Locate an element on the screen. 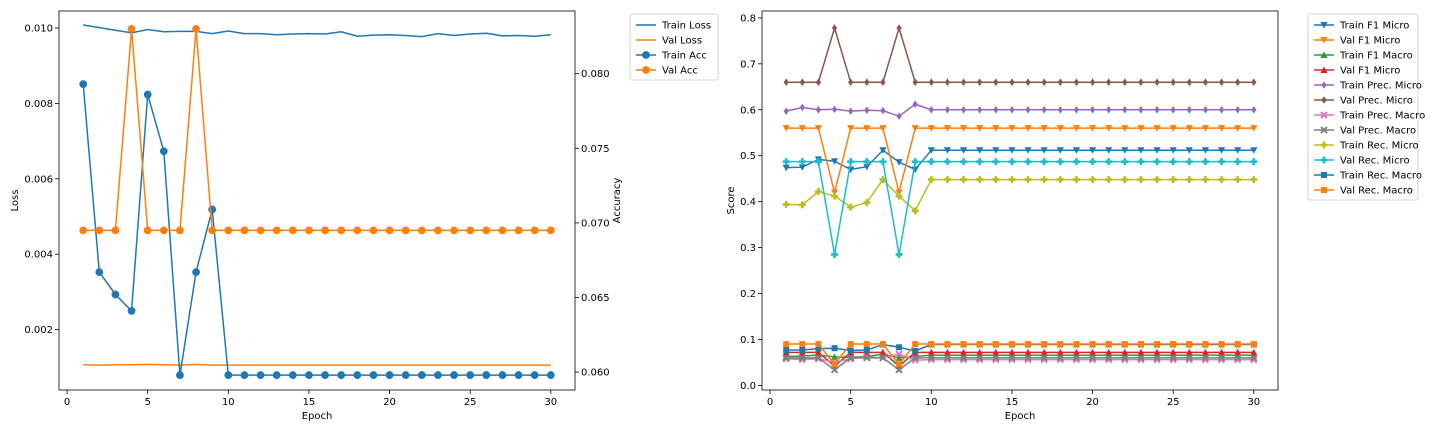 This screenshot has width=1440, height=432. series-val-rec-micro is located at coordinates (1020, 208).